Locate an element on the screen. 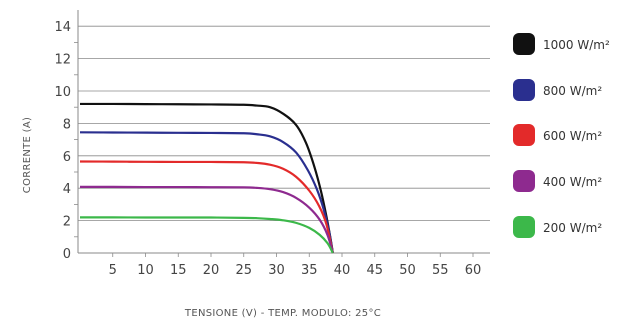 The height and width of the screenshot is (322, 634). x-tick-label-10: 10 is located at coordinates (145, 270).